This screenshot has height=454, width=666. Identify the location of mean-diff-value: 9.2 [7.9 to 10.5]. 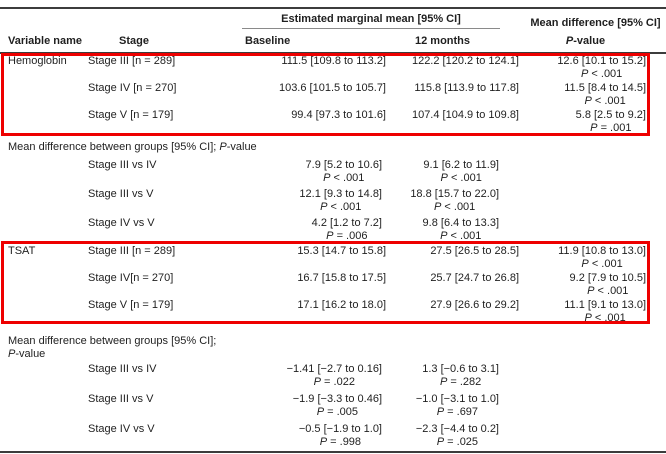
(607, 278).